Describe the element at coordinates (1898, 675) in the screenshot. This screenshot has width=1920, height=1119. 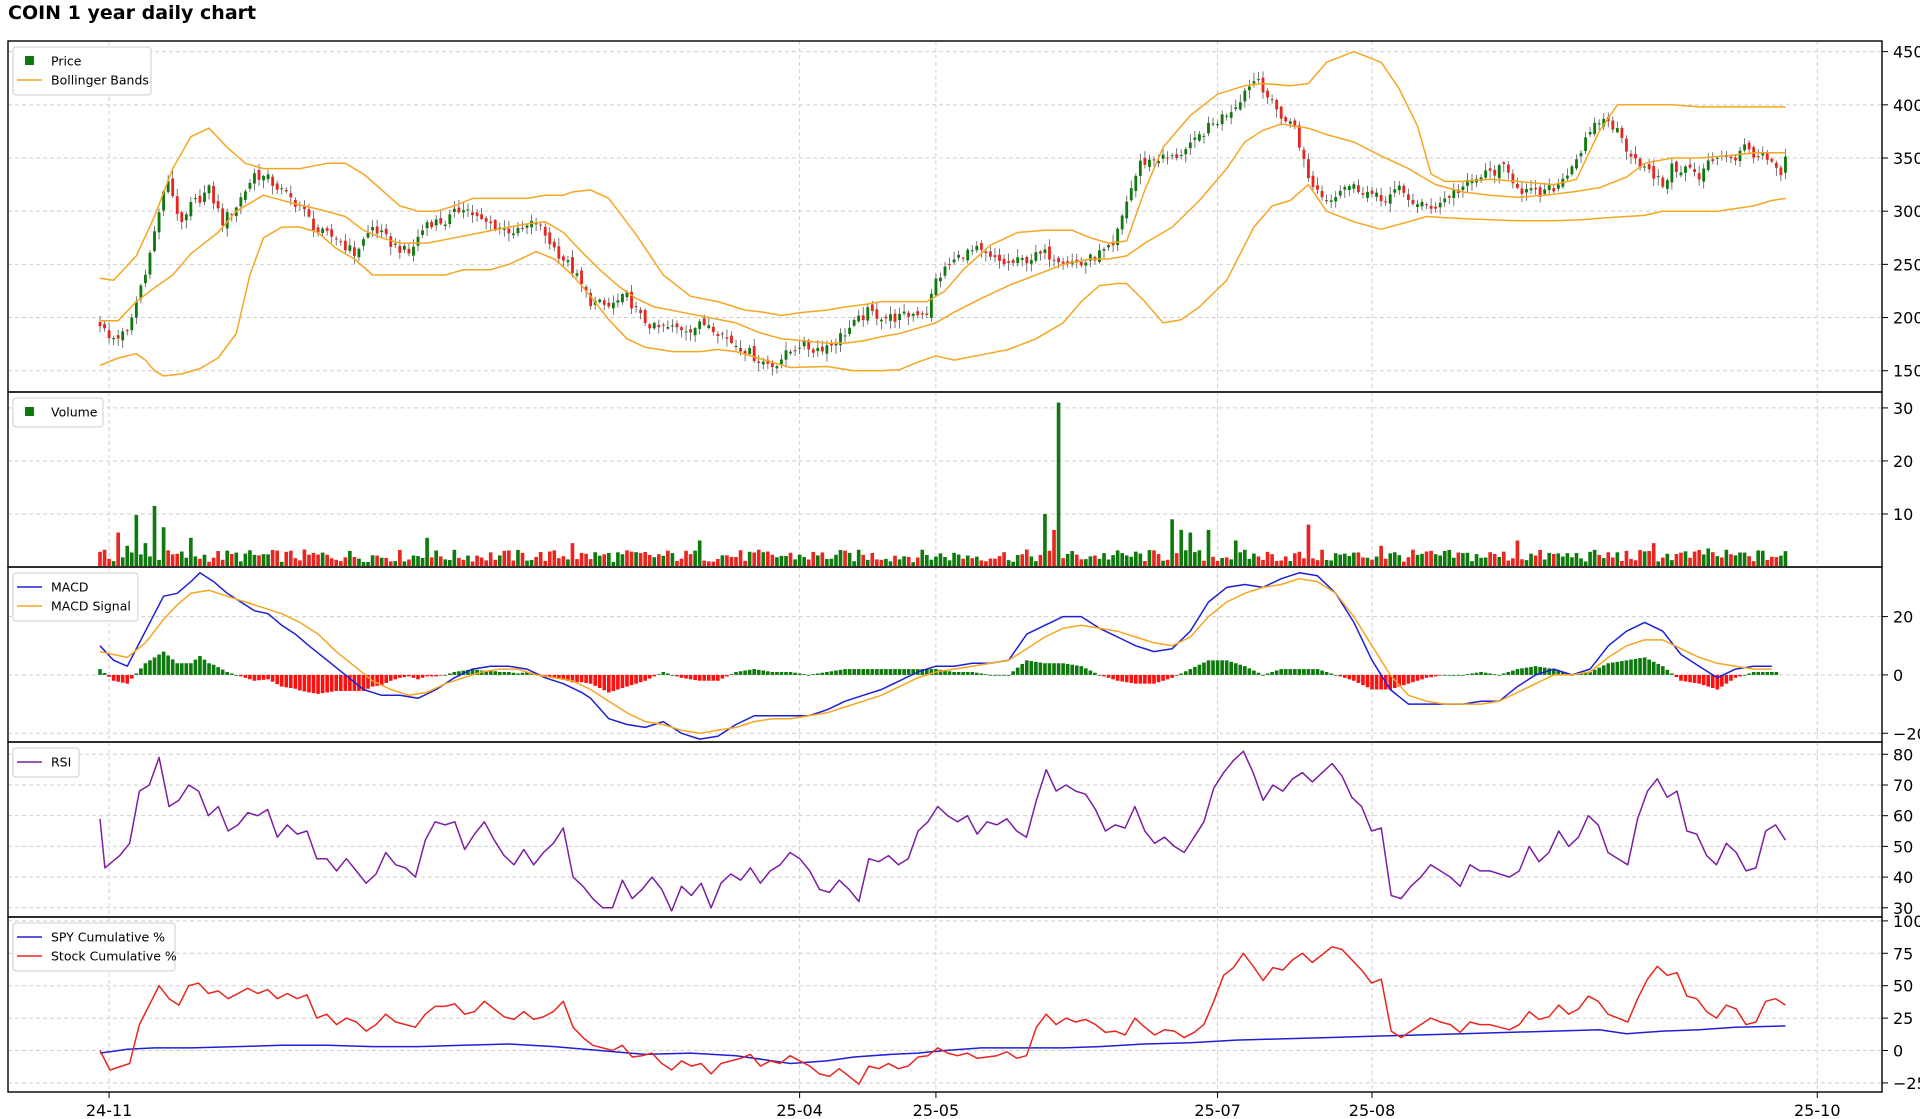
I see `y-tick-label: 0` at that location.